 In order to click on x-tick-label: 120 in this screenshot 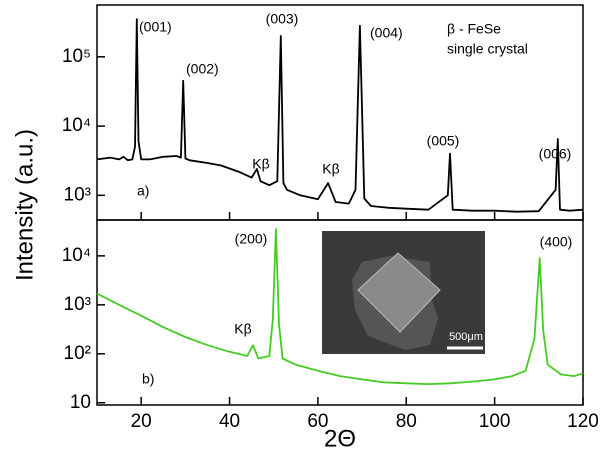, I will do `click(583, 421)`.